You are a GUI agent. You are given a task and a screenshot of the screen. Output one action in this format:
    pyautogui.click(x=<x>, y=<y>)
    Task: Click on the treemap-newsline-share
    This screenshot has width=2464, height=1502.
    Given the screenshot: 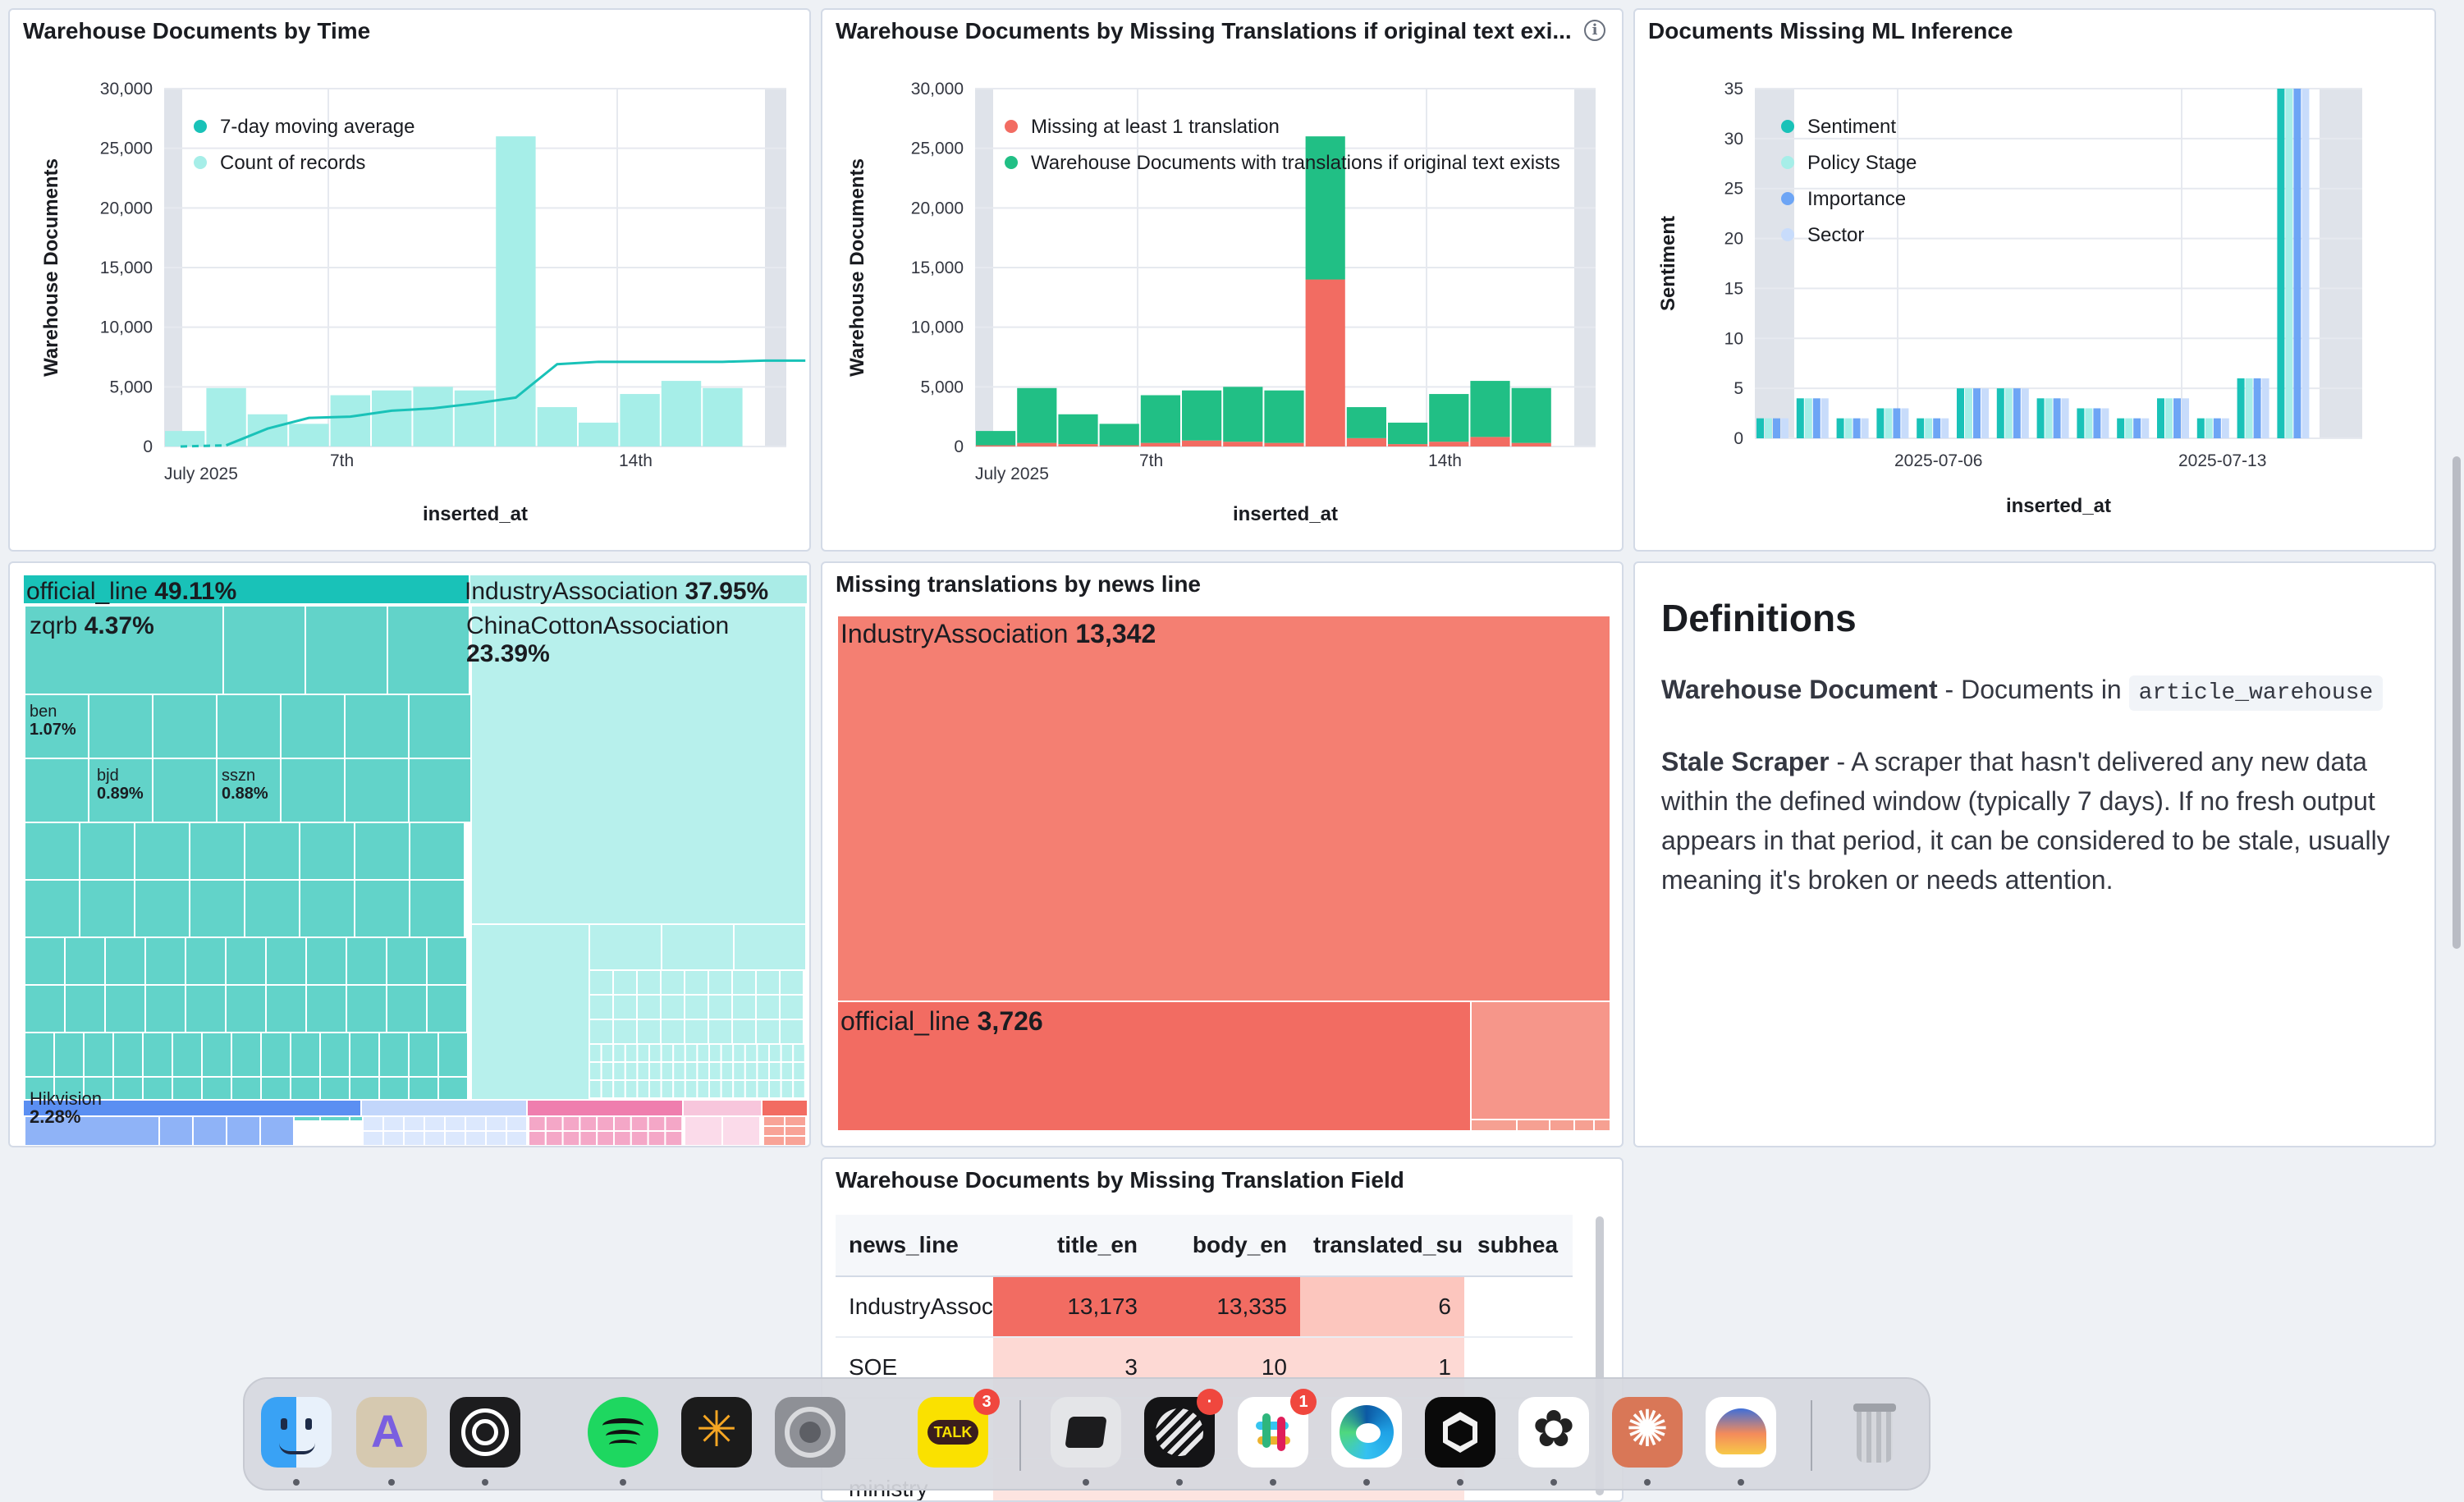 What is the action you would take?
    pyautogui.click(x=411, y=855)
    